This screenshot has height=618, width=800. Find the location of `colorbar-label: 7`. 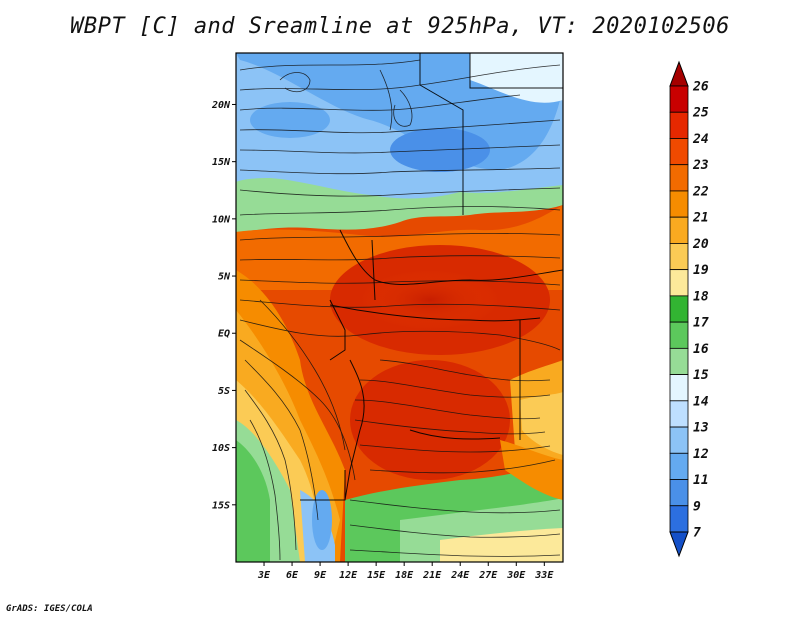

colorbar-label: 7 is located at coordinates (697, 533).